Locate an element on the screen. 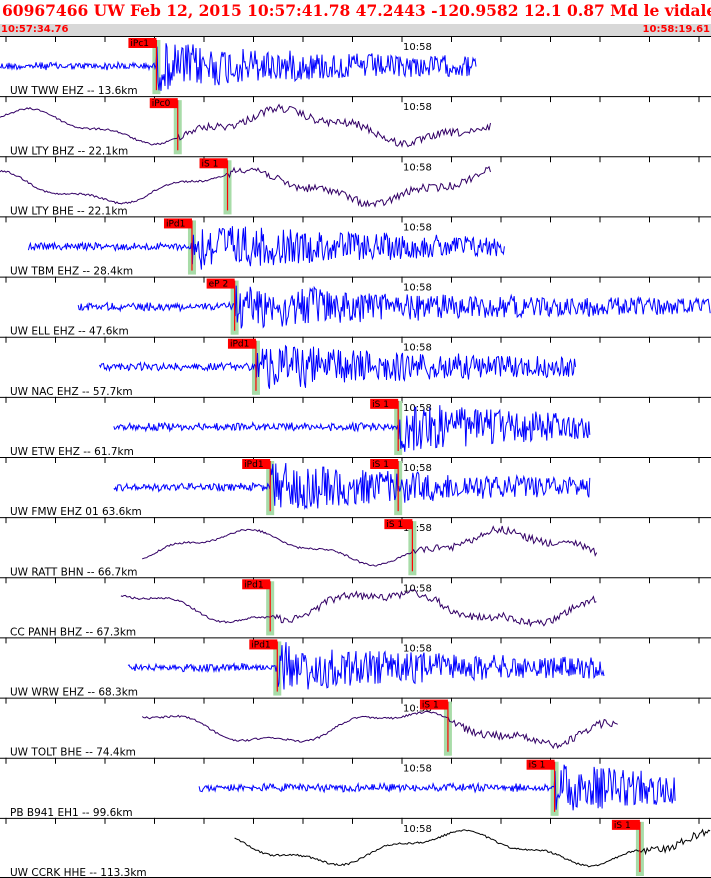  trace-row: 10:58 iS 1 UW LTY BHE -- 22.1km is located at coordinates (355, 186).